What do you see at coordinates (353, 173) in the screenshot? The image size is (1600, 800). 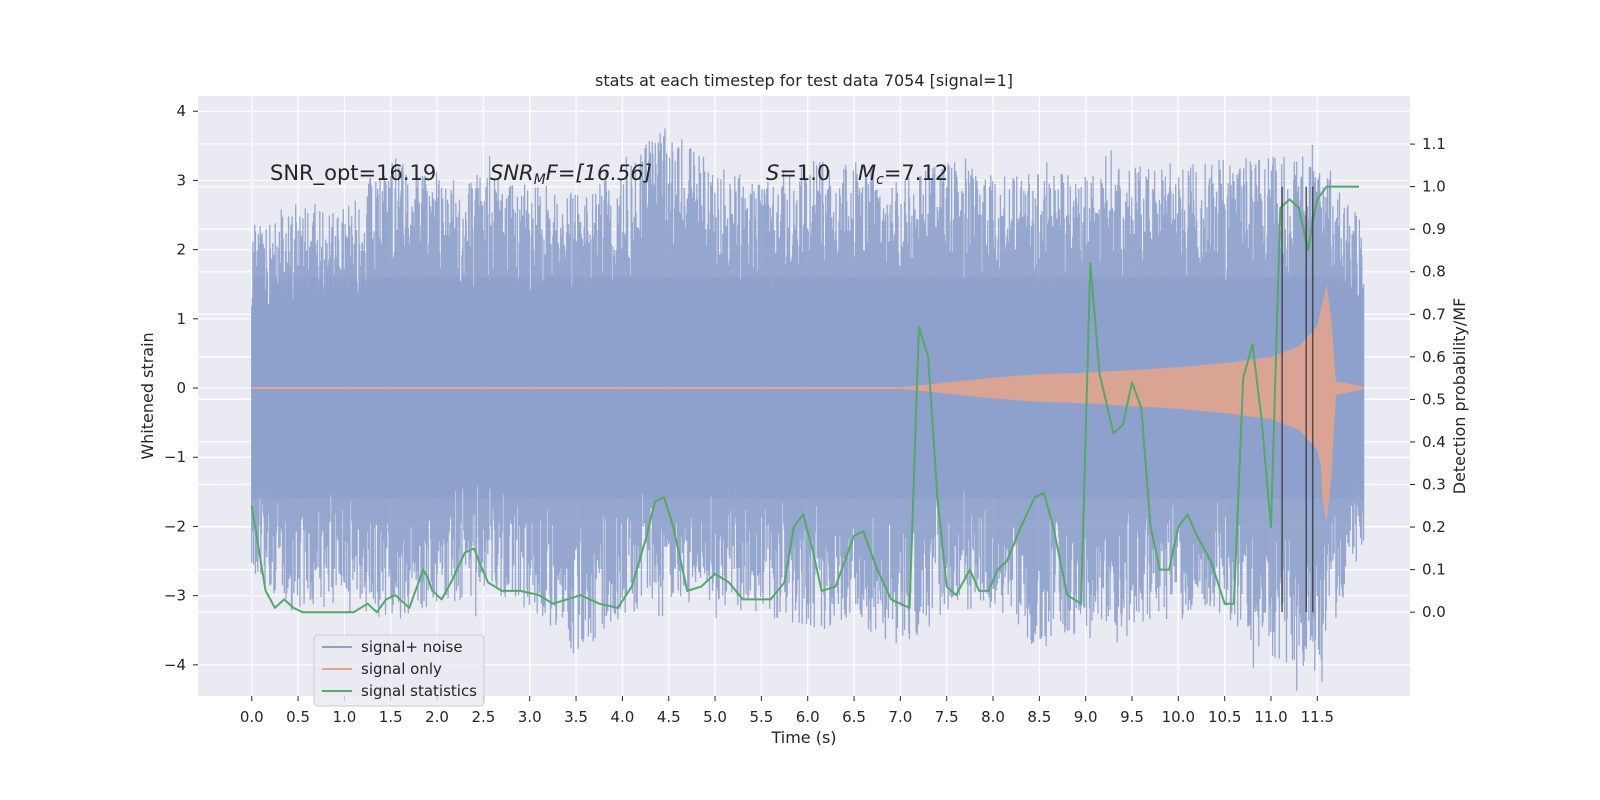 I see `annotation-snr-opt: SNR_opt=16.19` at bounding box center [353, 173].